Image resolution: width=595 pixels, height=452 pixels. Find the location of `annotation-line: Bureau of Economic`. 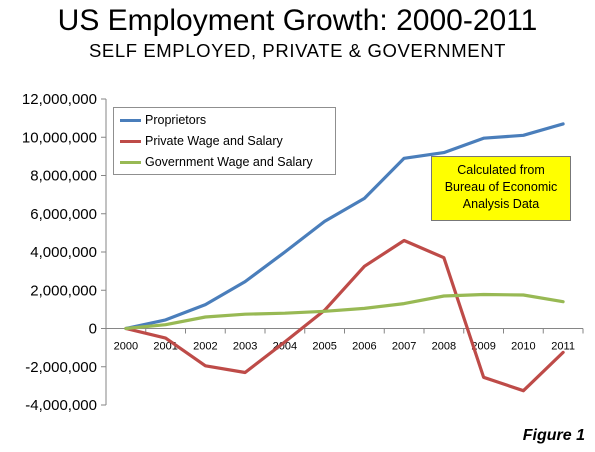

annotation-line: Bureau of Economic is located at coordinates (501, 187).